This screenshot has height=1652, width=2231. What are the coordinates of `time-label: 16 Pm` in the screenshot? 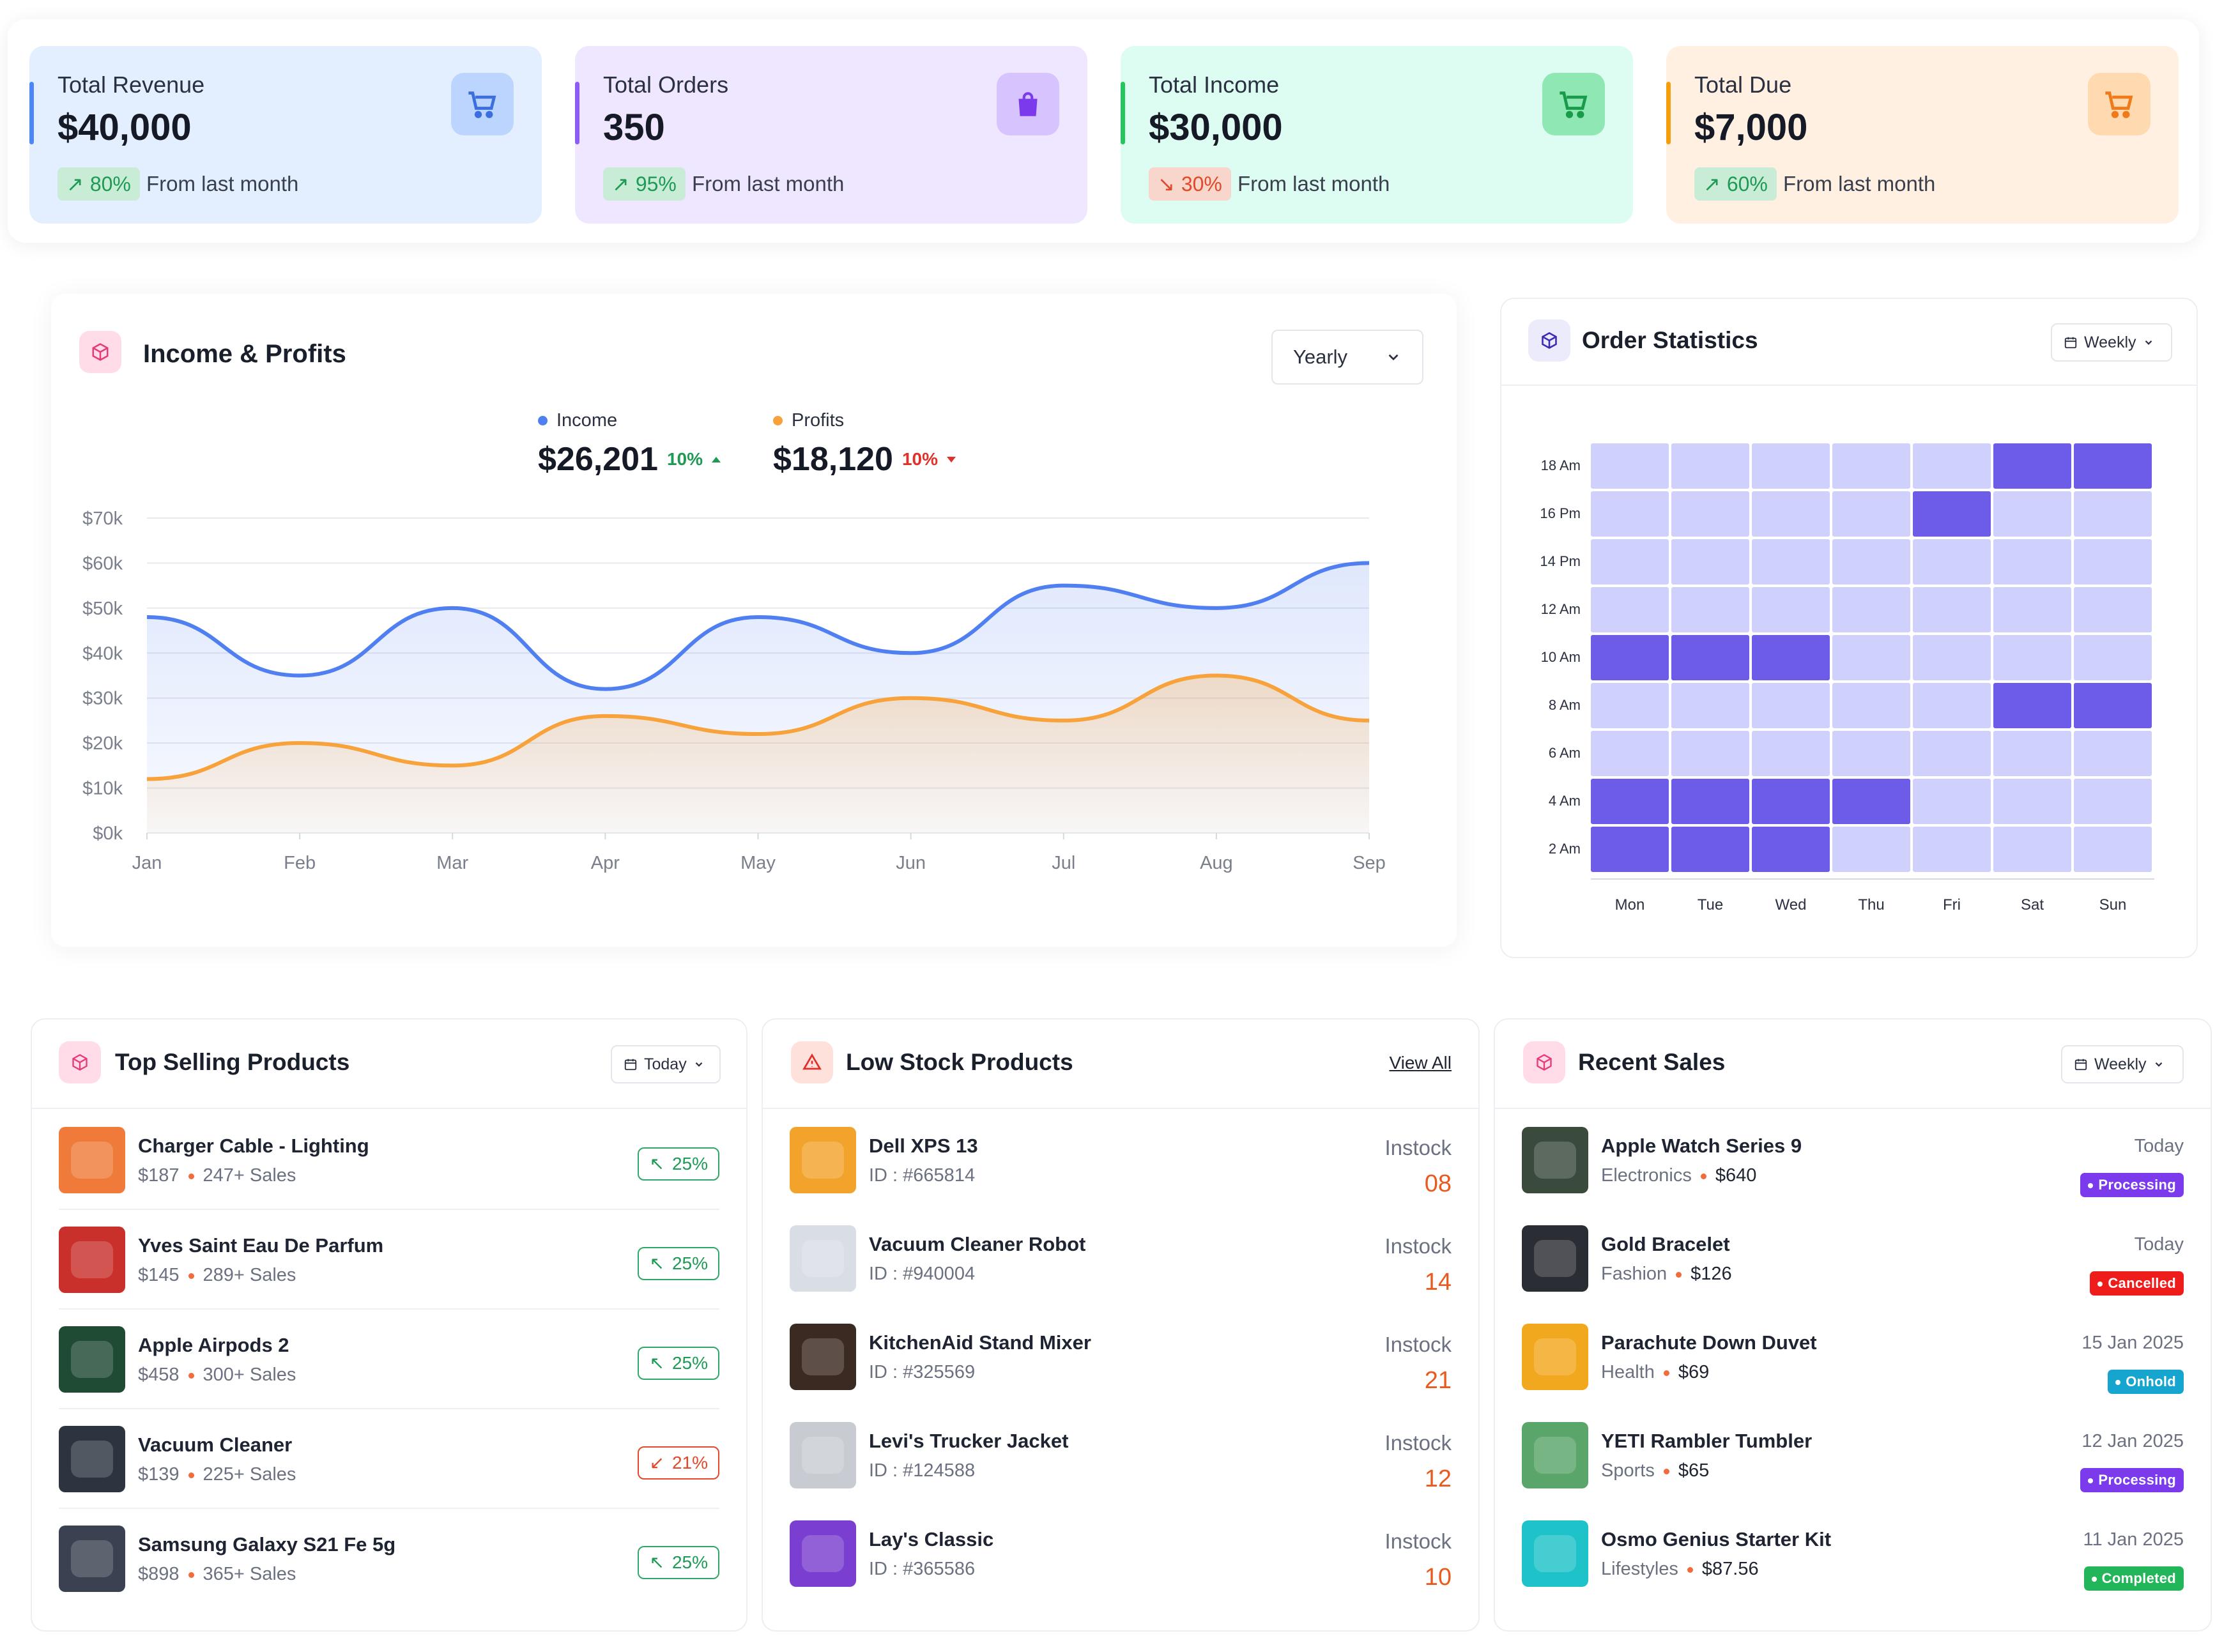 It's located at (1560, 513).